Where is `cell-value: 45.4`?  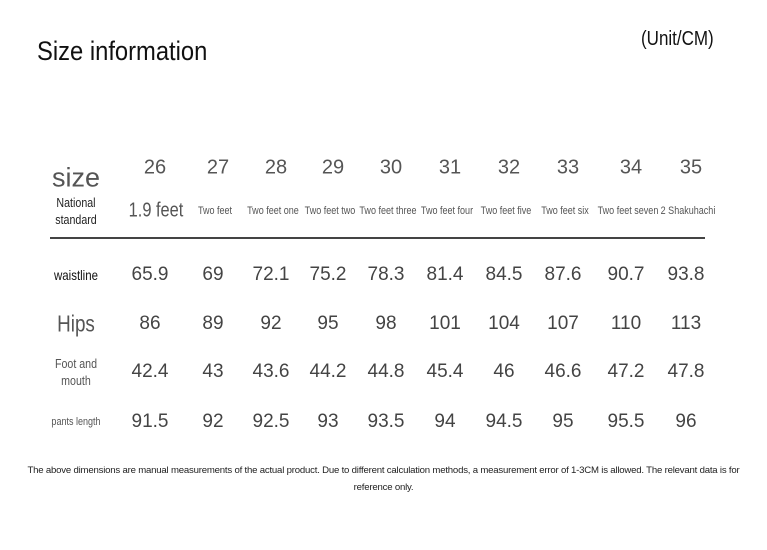
cell-value: 45.4 is located at coordinates (445, 371).